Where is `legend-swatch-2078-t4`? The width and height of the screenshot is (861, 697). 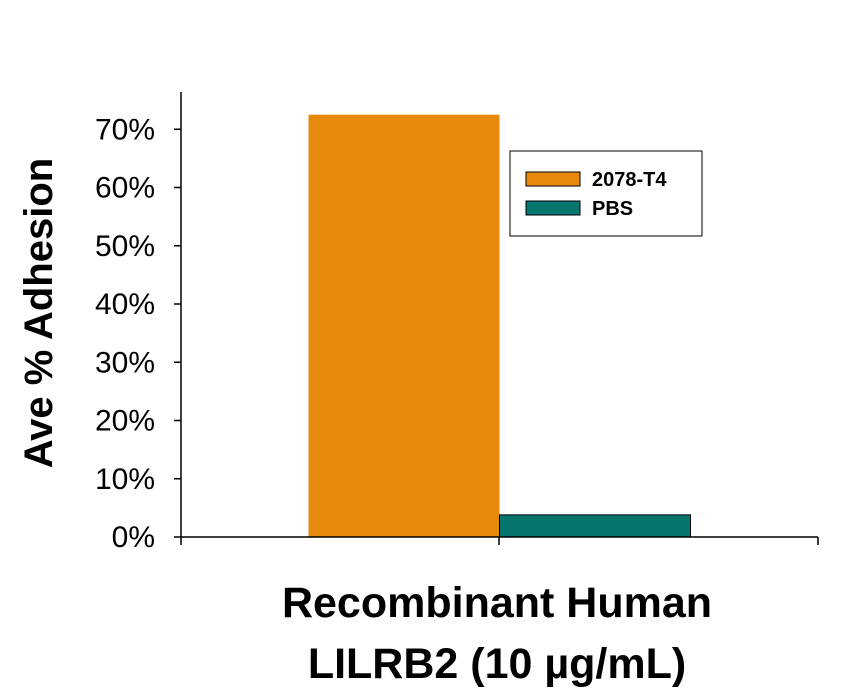 legend-swatch-2078-t4 is located at coordinates (553, 179).